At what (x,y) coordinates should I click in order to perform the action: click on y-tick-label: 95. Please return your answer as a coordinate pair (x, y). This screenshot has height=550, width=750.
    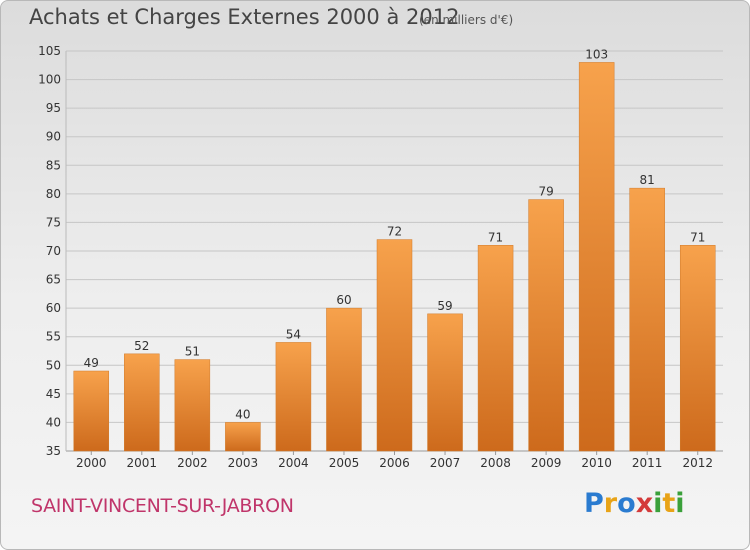
    Looking at the image, I should click on (53, 108).